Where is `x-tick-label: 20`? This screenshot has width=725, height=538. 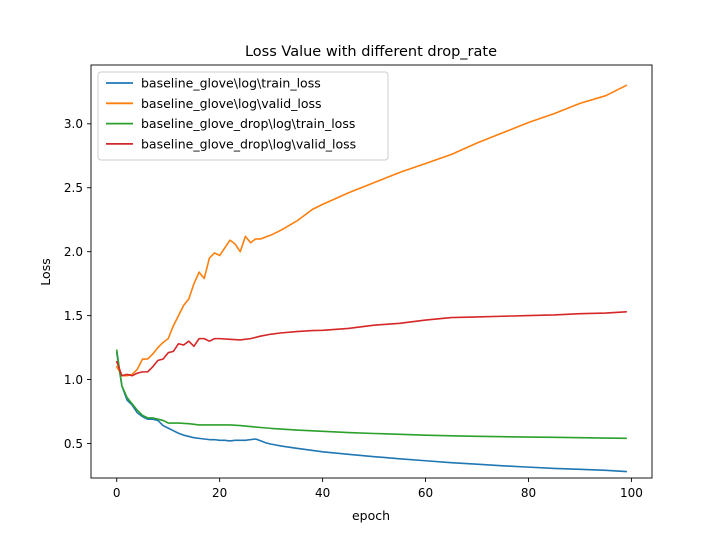
x-tick-label: 20 is located at coordinates (219, 493).